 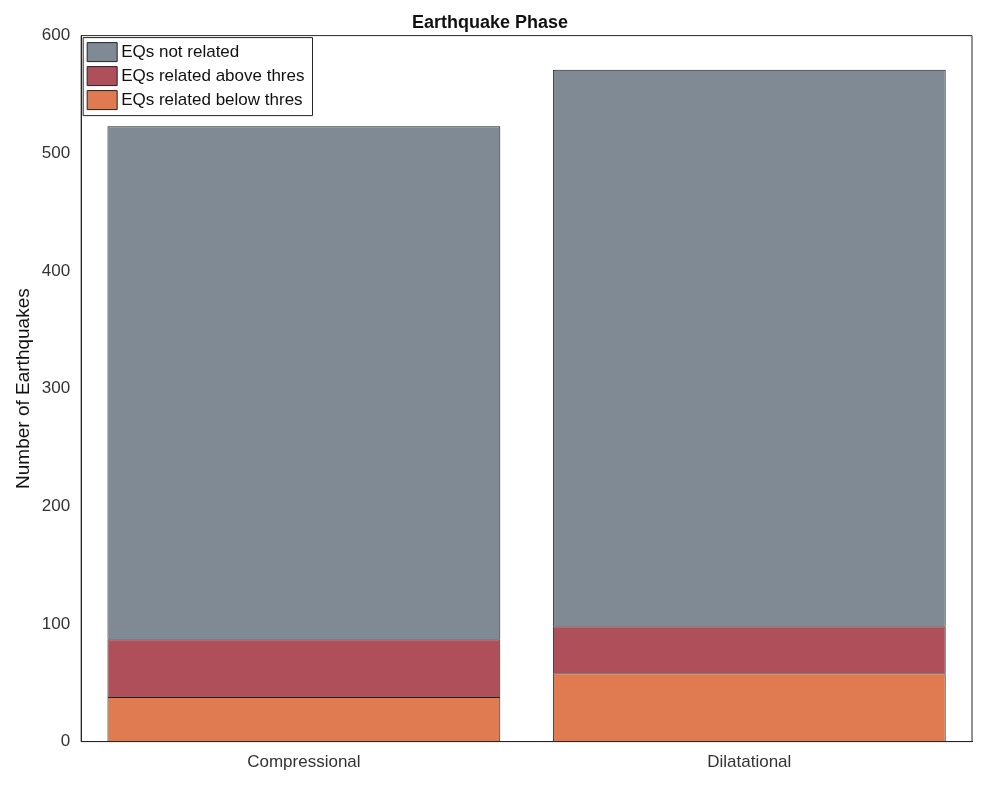 What do you see at coordinates (22, 388) in the screenshot?
I see `y-axis-title: Number of Earthquakes` at bounding box center [22, 388].